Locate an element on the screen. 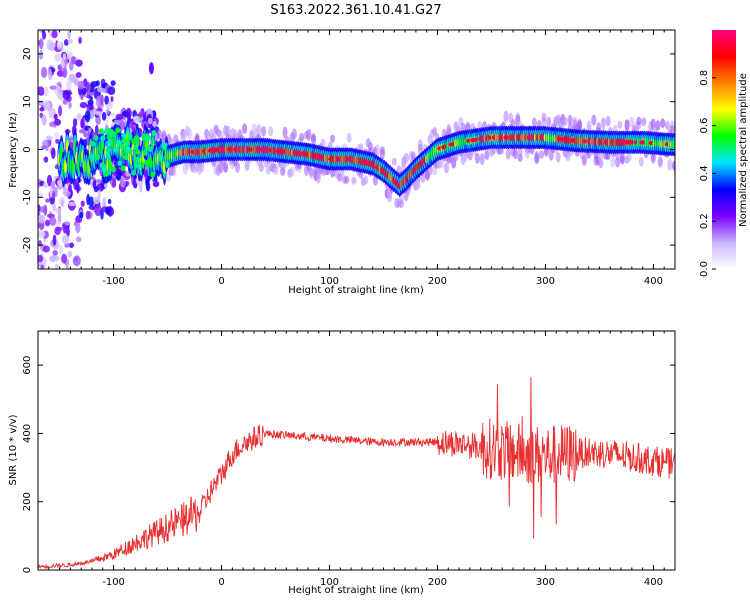 The height and width of the screenshot is (600, 750). colorbar-tick-label: 0.6 is located at coordinates (704, 126).